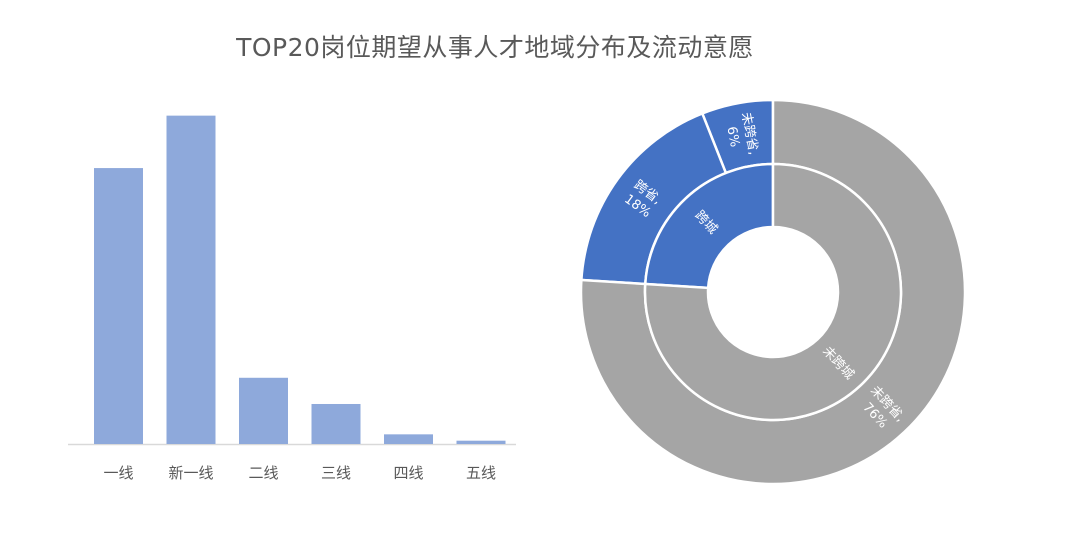 The image size is (1080, 540). What do you see at coordinates (190, 473) in the screenshot?
I see `x-tick-label: 新一线` at bounding box center [190, 473].